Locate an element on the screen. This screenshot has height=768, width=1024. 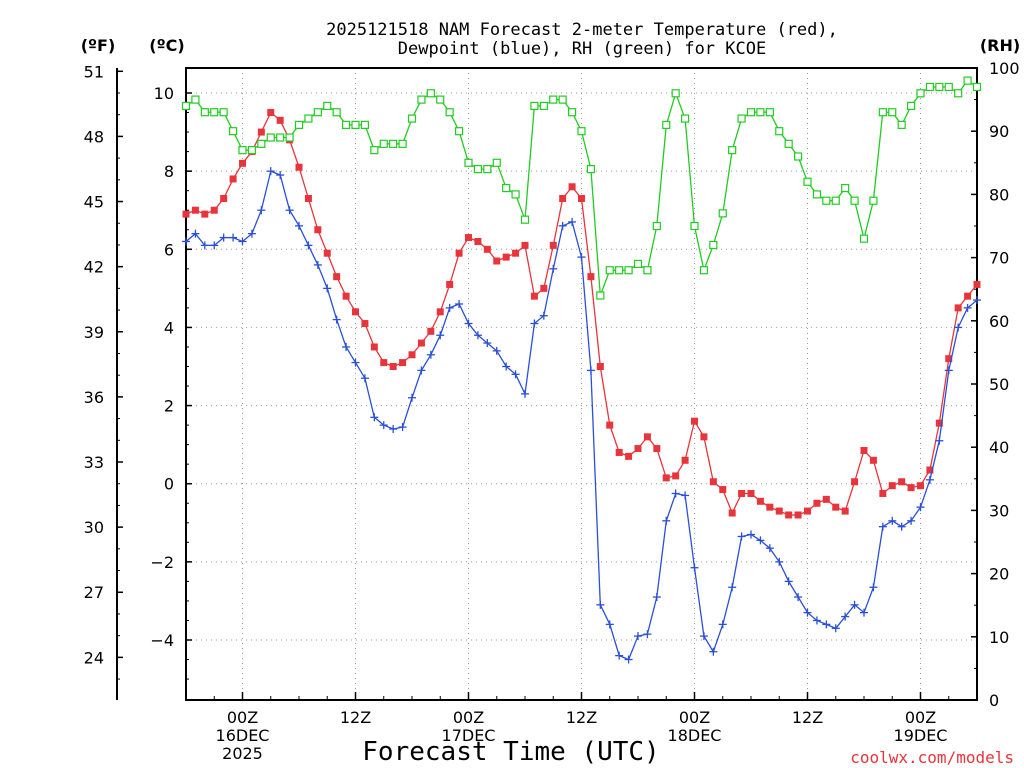
c-tick-label: 6 is located at coordinates (169, 249).